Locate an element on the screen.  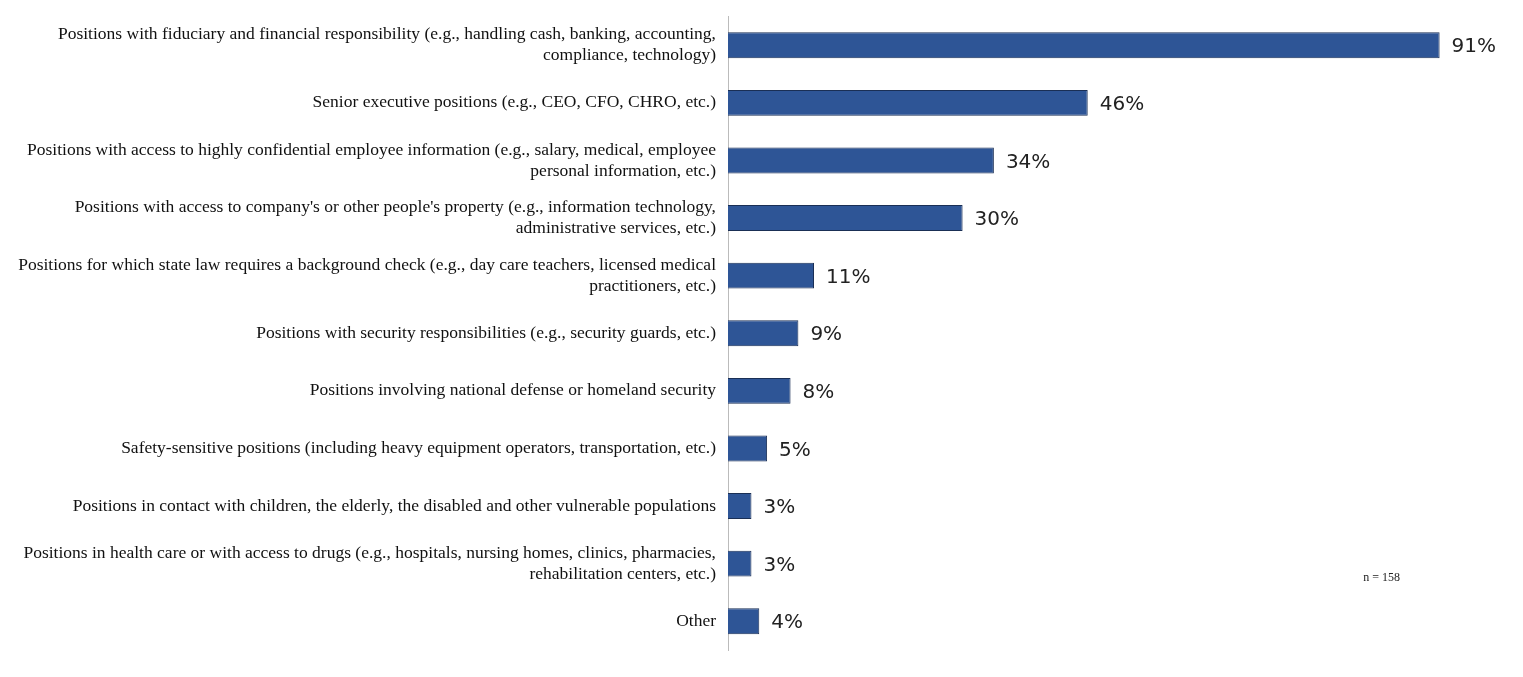
y-tick-label: Positions involving national defense or homeland security is located at coordinates (513, 389).